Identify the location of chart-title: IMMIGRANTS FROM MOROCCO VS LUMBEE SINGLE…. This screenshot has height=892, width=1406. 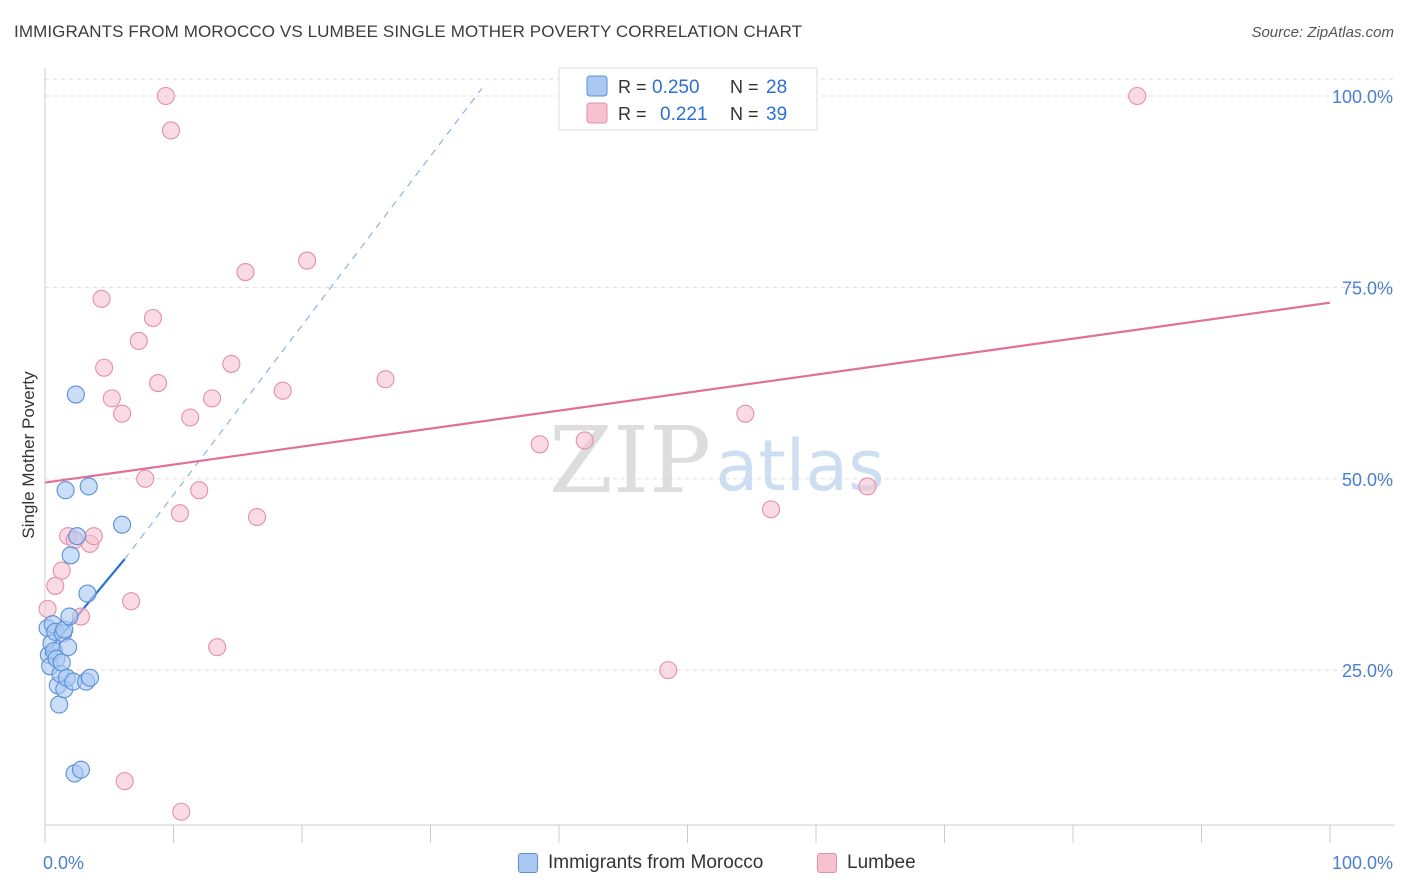
(408, 31).